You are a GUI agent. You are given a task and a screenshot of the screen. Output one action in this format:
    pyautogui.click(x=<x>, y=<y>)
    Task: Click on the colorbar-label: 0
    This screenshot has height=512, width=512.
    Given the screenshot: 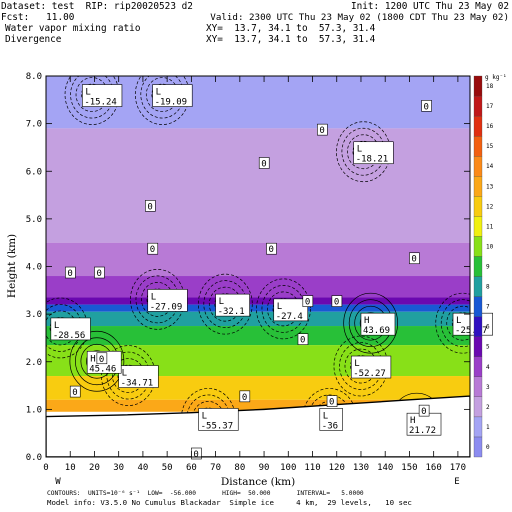 What is the action you would take?
    pyautogui.click(x=488, y=447)
    